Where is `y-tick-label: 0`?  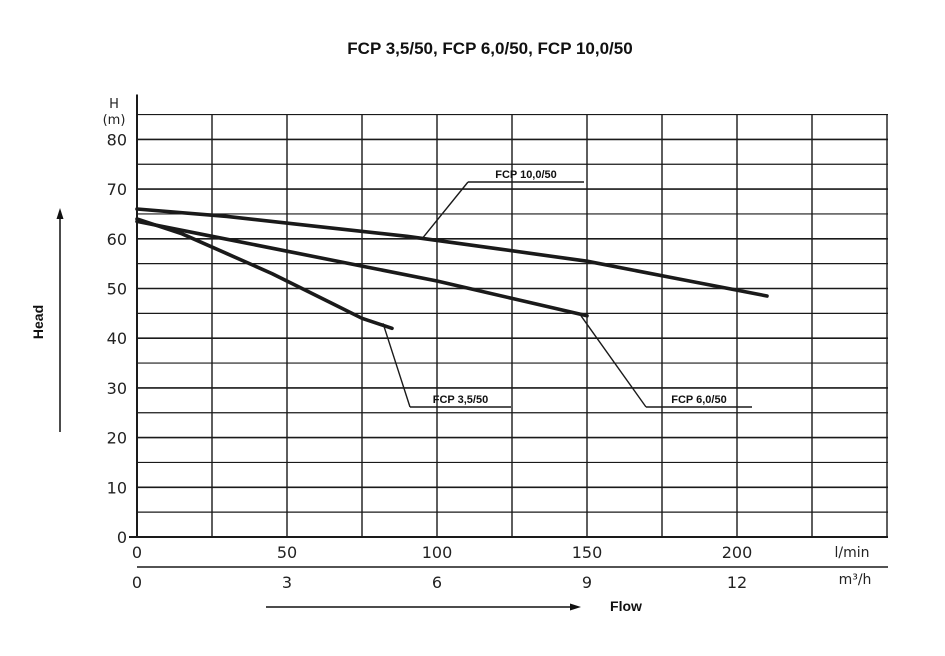 y-tick-label: 0 is located at coordinates (122, 537).